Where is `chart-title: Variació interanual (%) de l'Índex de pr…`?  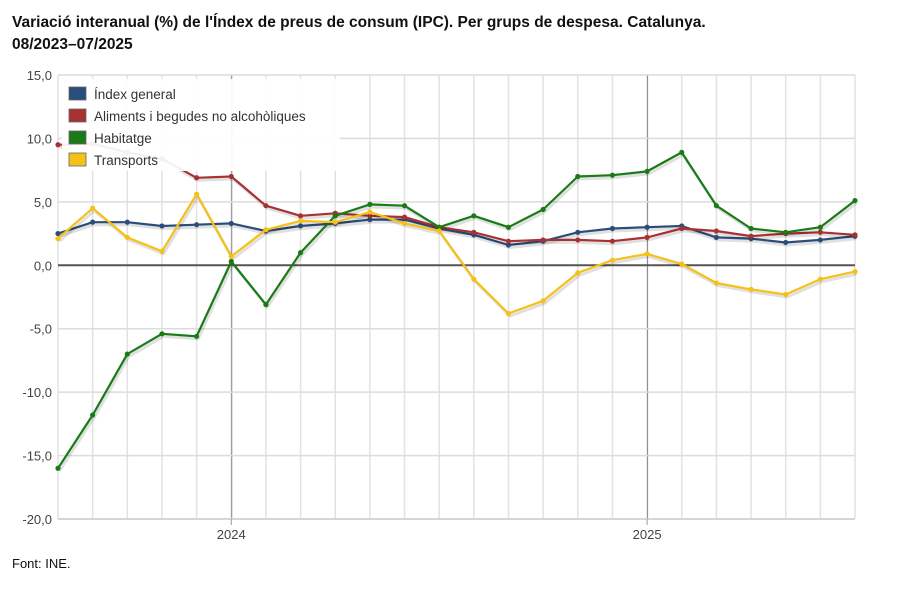
chart-title: Variació interanual (%) de l'Índex de pr… is located at coordinates (447, 34).